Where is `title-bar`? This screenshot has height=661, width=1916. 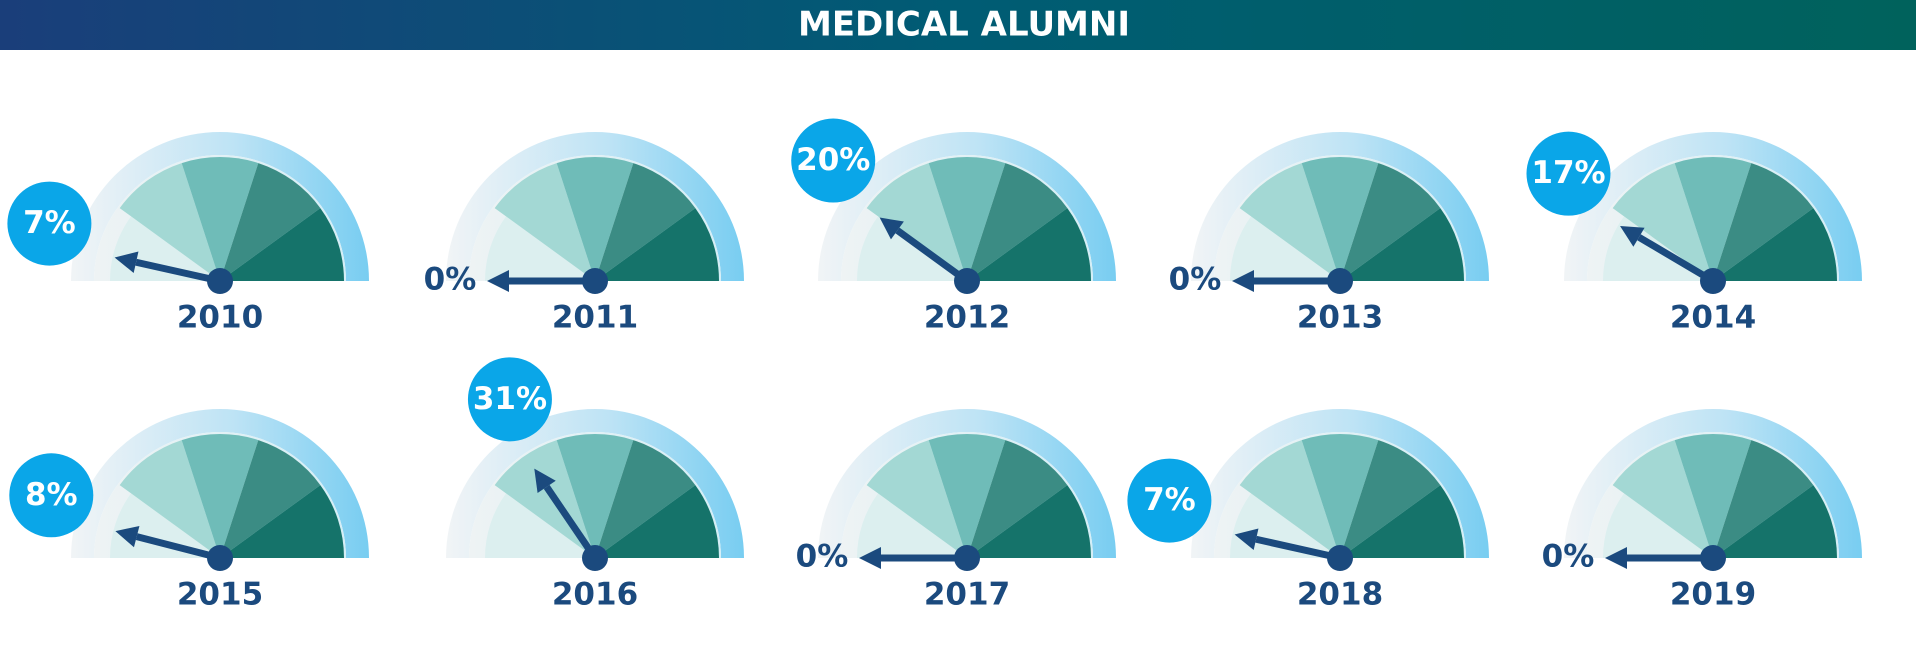 title-bar is located at coordinates (958, 25).